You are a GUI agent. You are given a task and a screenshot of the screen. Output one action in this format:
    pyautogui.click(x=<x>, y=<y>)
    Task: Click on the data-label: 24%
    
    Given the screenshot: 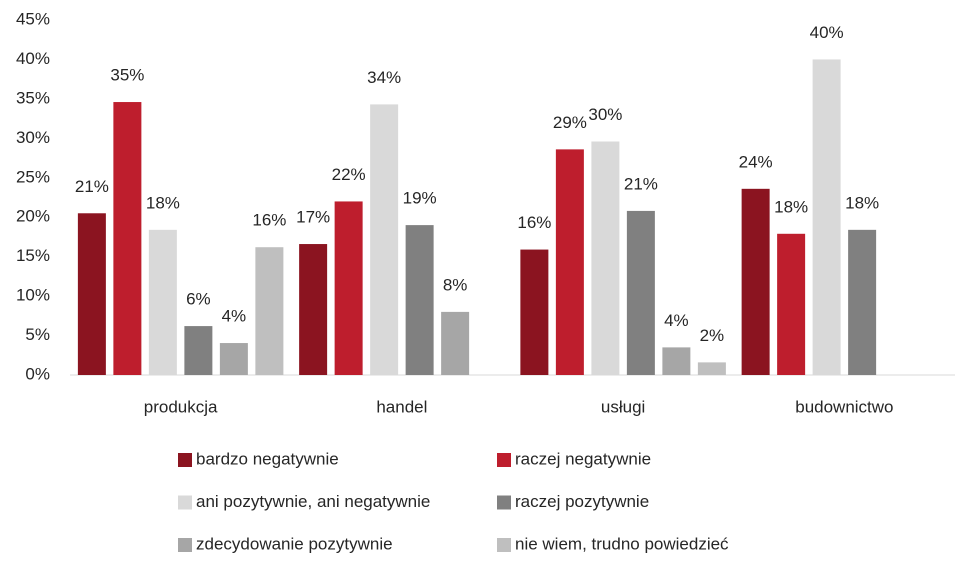 What is the action you would take?
    pyautogui.click(x=756, y=161)
    